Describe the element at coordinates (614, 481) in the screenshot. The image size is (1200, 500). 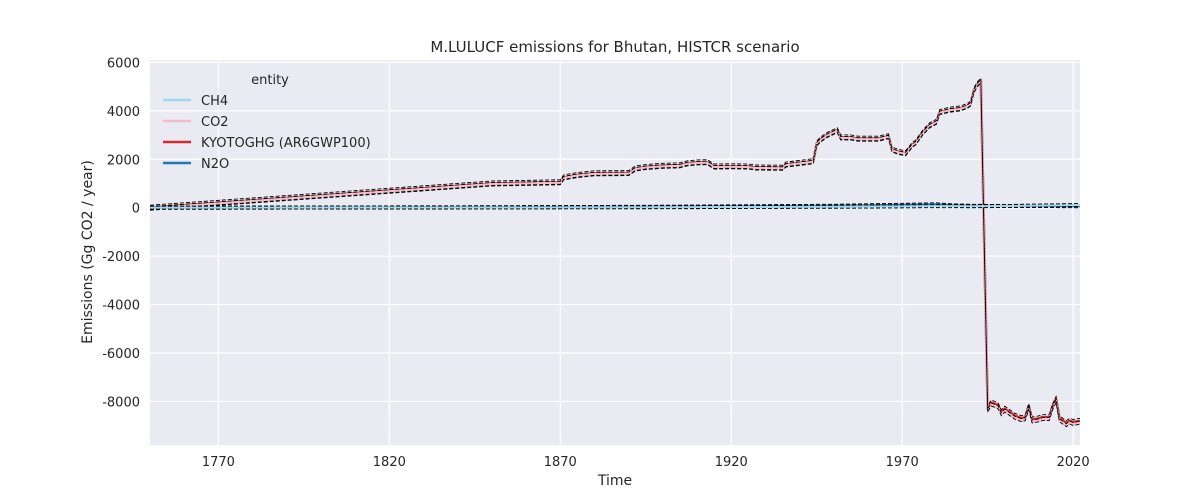
I see `x-axis-label: Time` at that location.